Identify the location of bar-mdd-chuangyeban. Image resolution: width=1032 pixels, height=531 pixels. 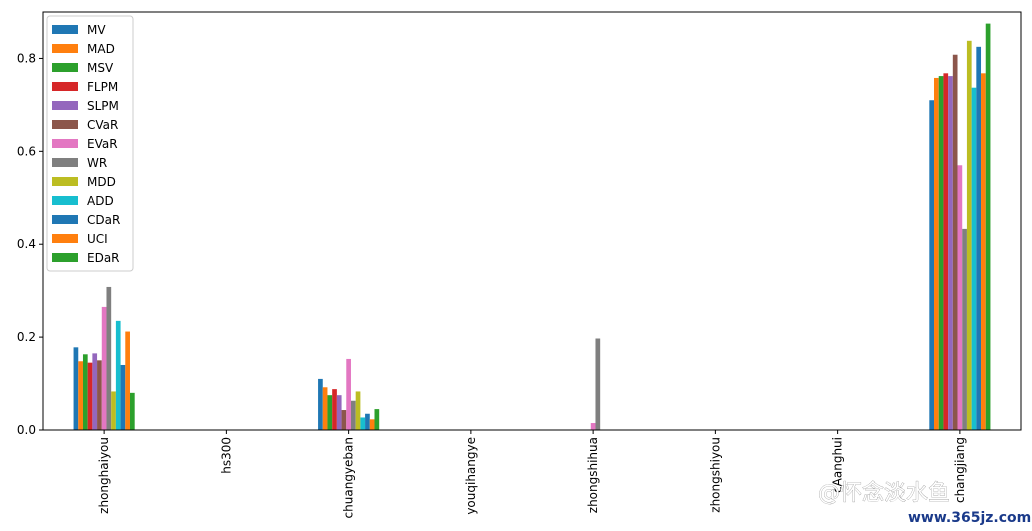
(358, 410).